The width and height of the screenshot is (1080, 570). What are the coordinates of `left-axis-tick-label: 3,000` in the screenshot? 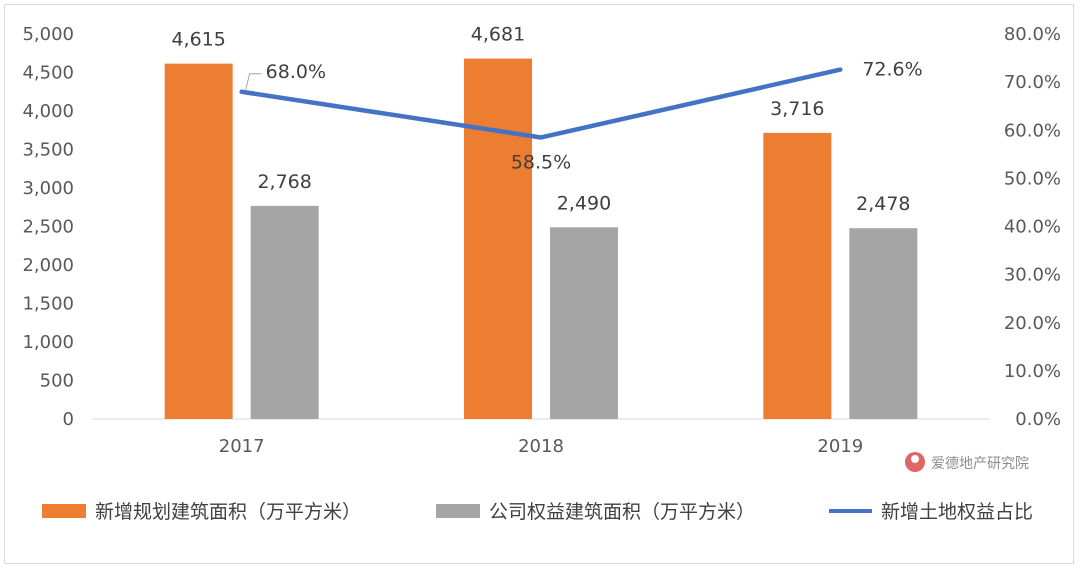 It's located at (48, 188).